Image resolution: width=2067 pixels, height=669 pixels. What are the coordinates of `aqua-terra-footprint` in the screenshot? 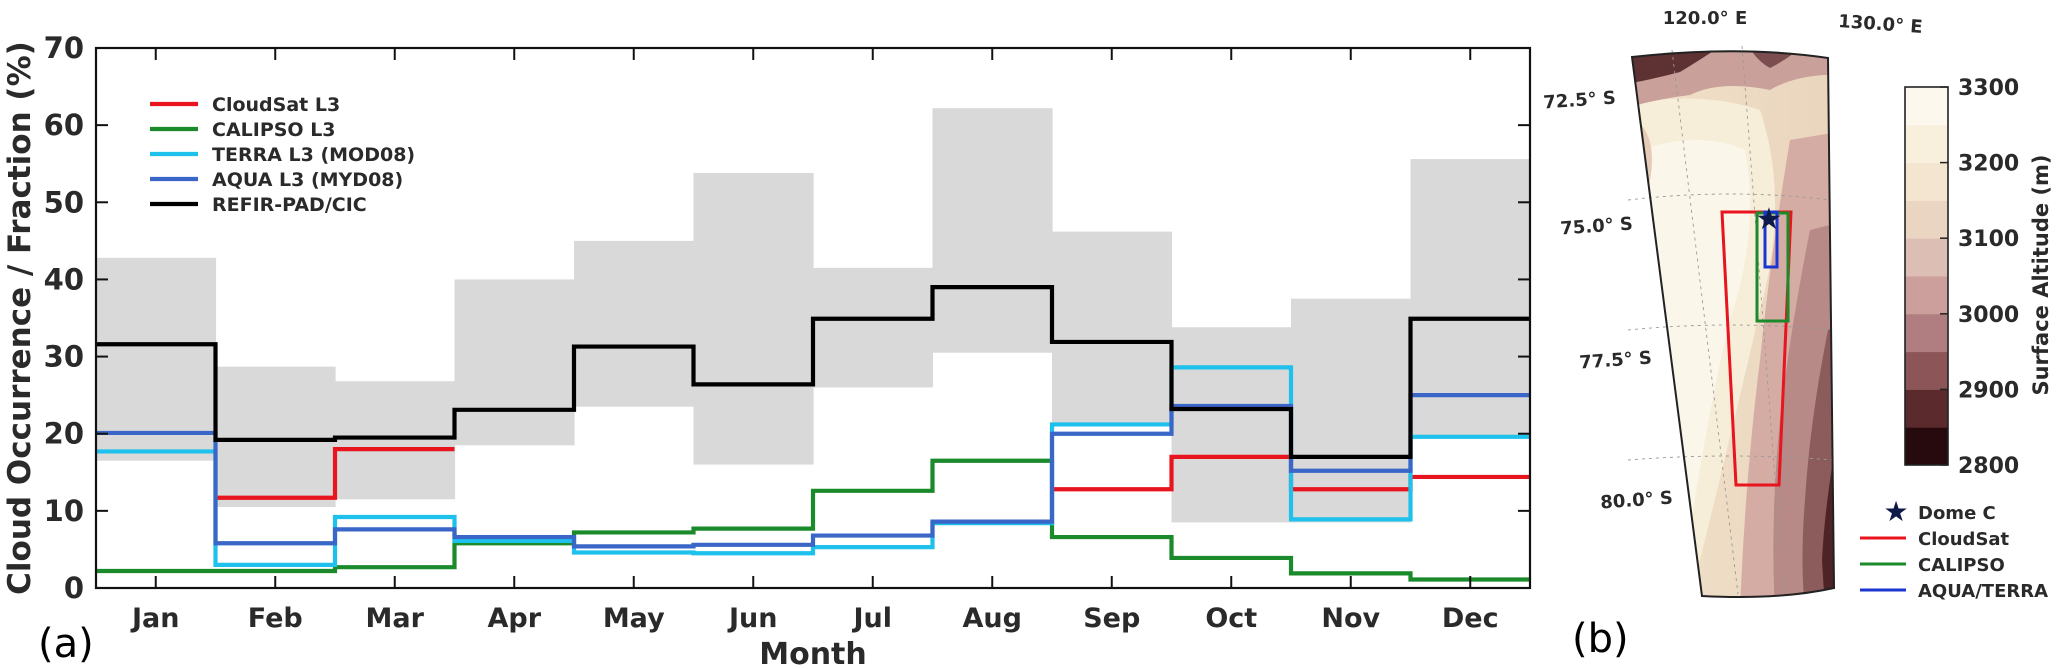 It's located at (1771, 239).